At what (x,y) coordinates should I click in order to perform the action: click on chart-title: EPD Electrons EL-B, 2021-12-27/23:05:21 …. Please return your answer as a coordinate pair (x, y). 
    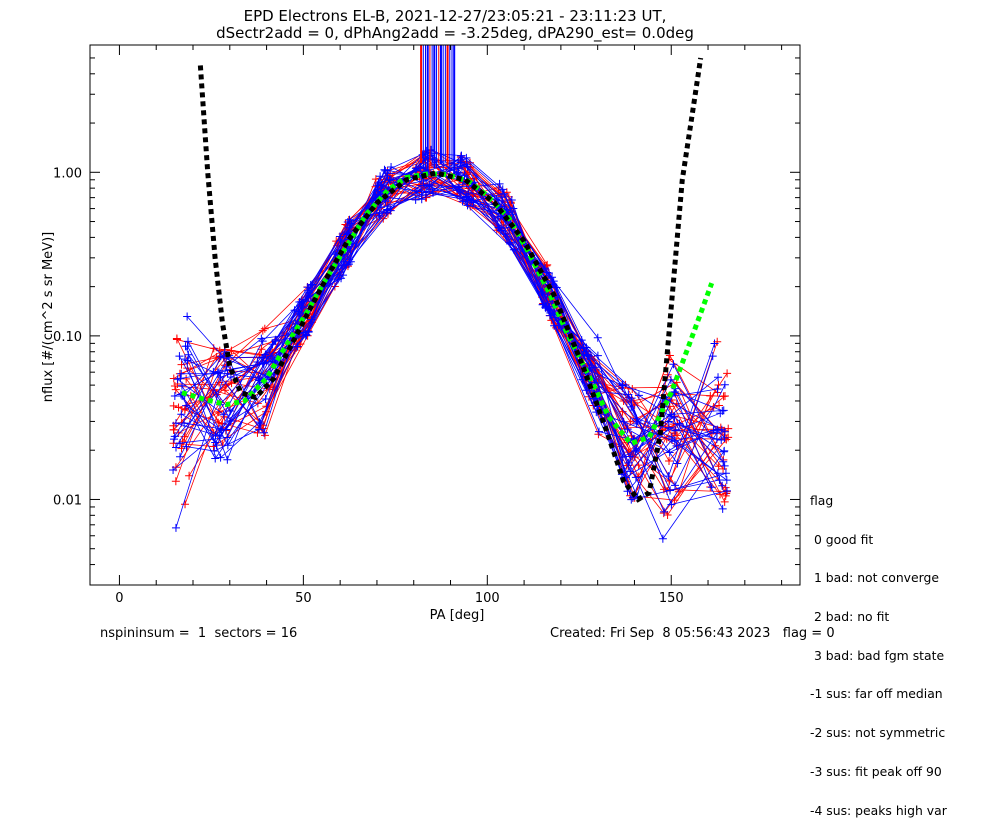
    Looking at the image, I should click on (455, 16).